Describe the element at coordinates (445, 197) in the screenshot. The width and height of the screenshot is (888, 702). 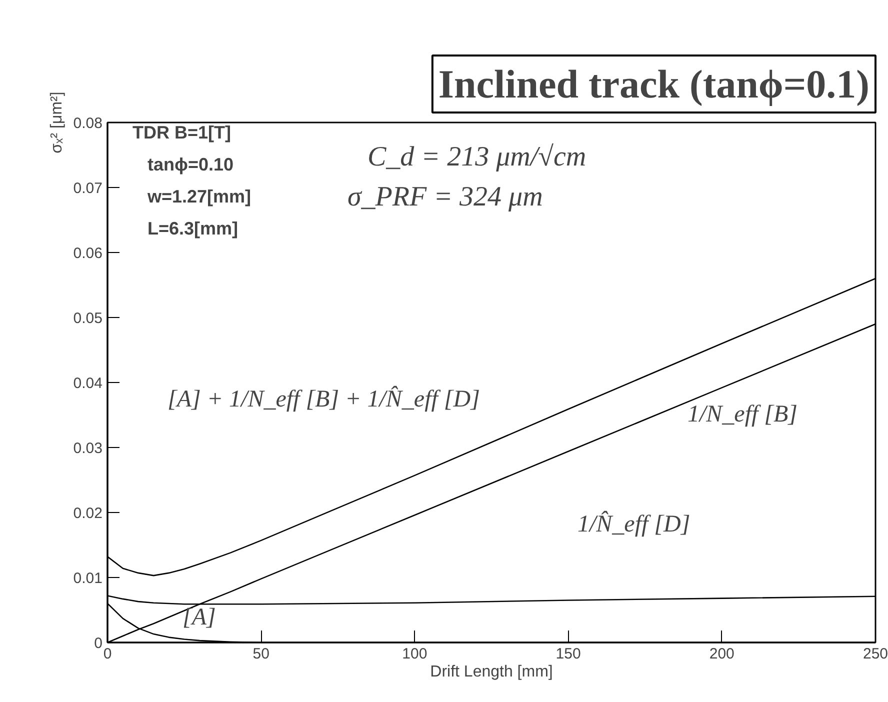
I see `annotation: σ_PRF = 324 μm` at that location.